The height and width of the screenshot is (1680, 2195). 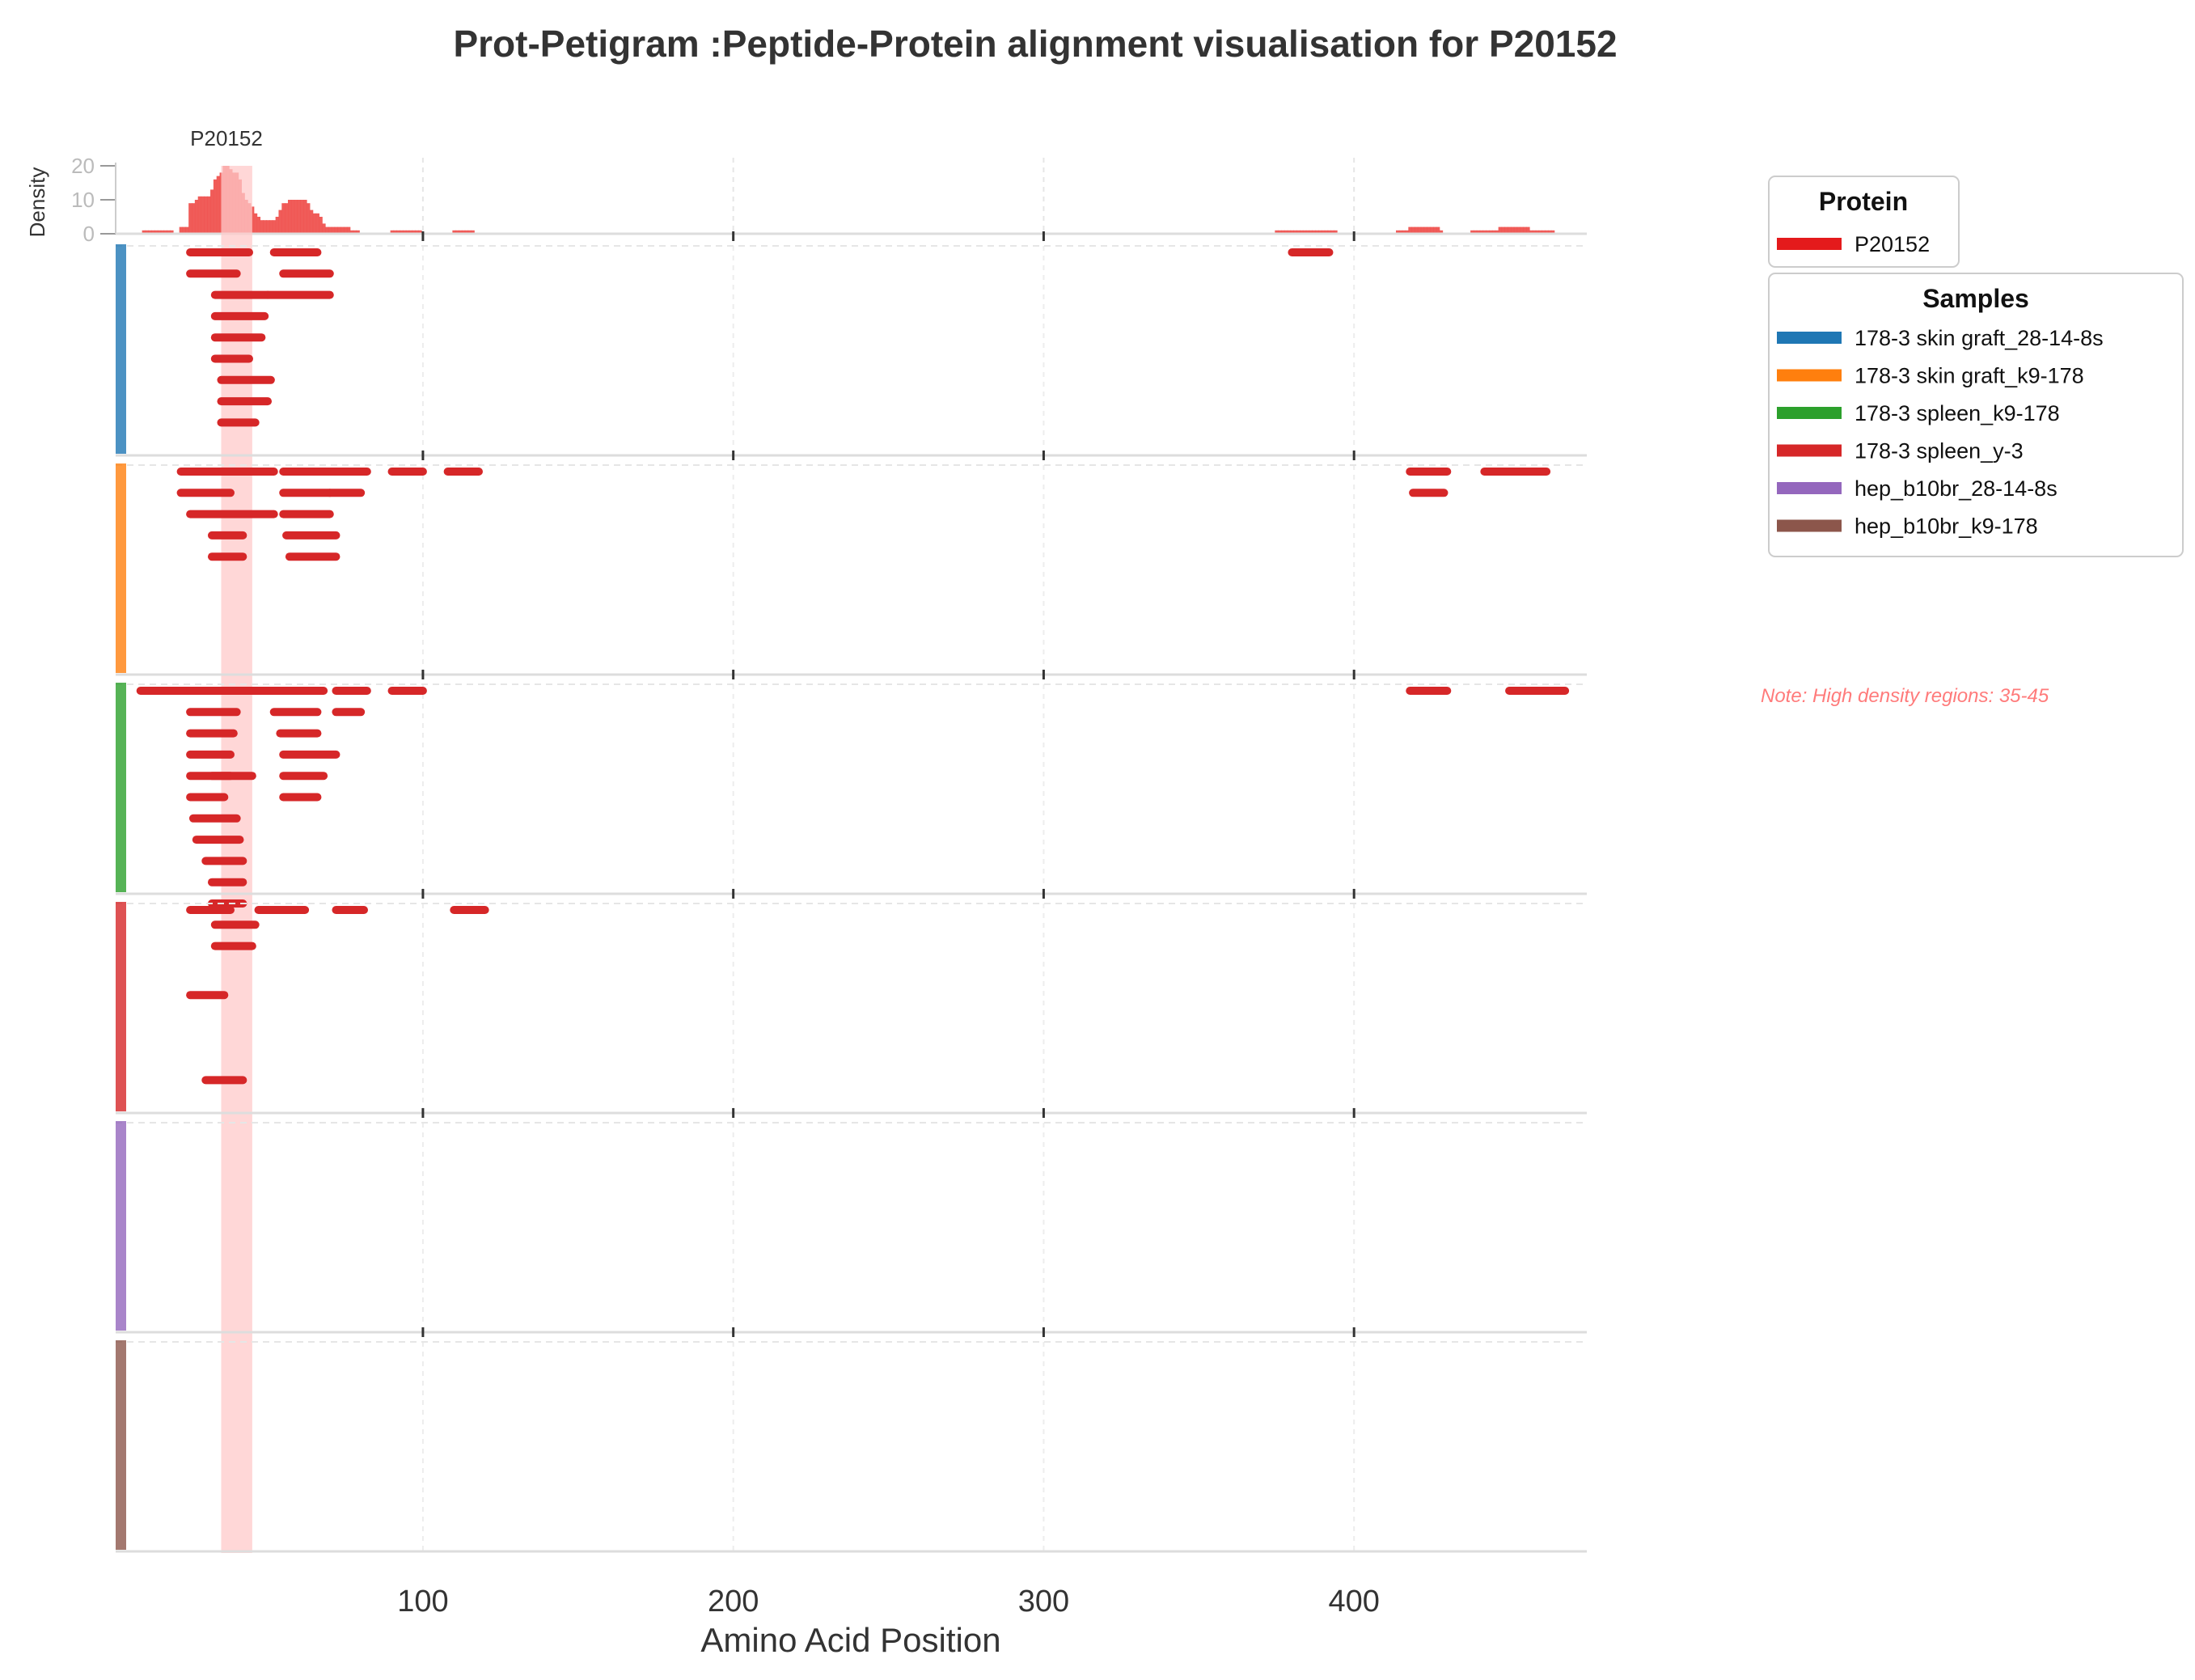 I want to click on sample-legend-entry: 178-3 skin graft_28-14-8s, so click(x=1979, y=338).